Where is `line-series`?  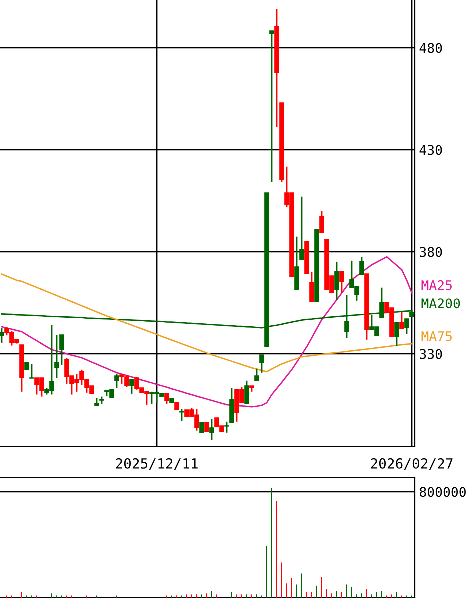 line-series is located at coordinates (207, 323).